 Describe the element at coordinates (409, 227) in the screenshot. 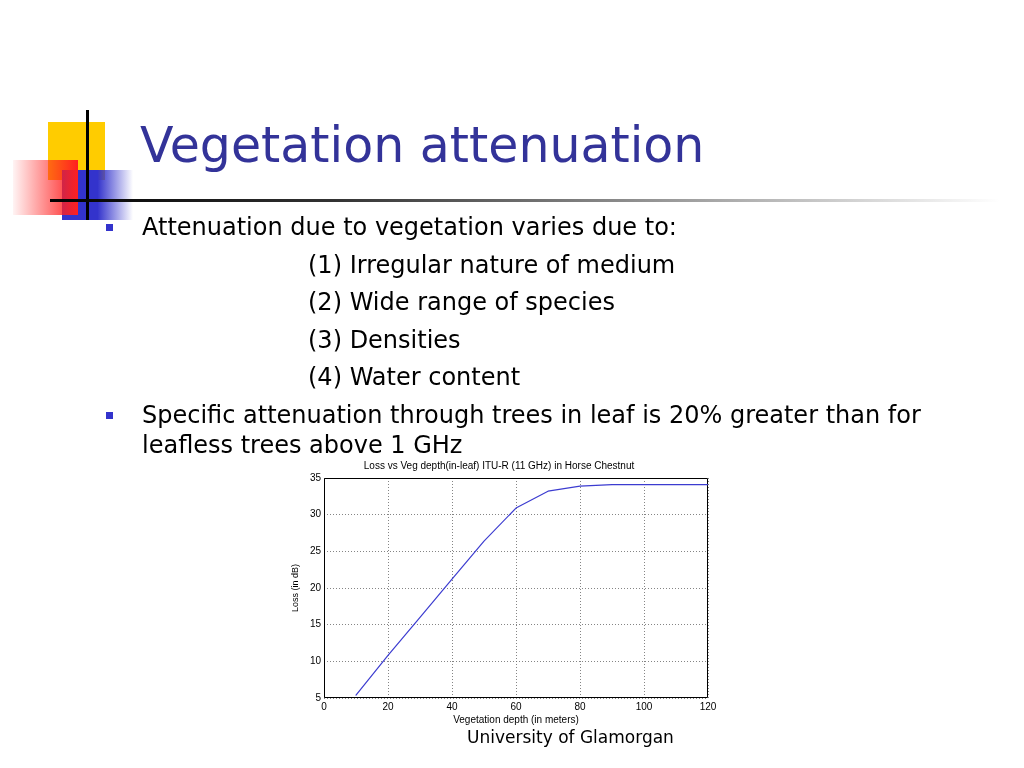

I see `text: Attenuation due to vegetation varies due to:` at that location.